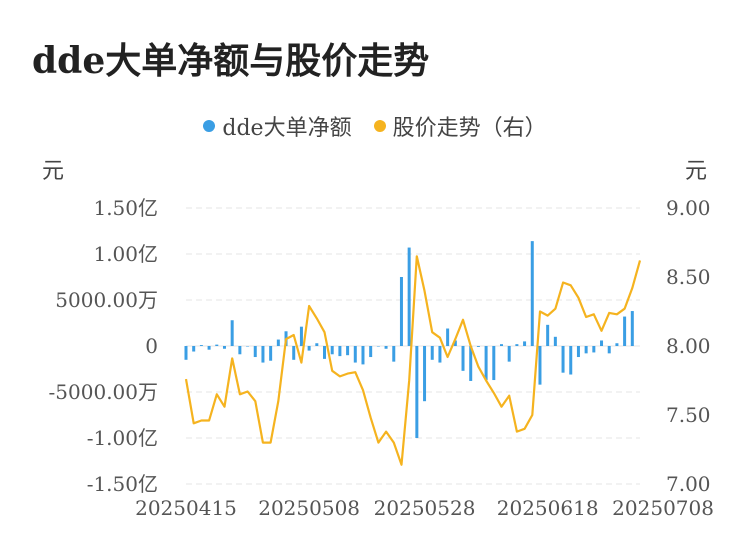  I want to click on x-axis-ticks: 20250415 20250508 20250528 20250618 20250708, so click(424, 508).